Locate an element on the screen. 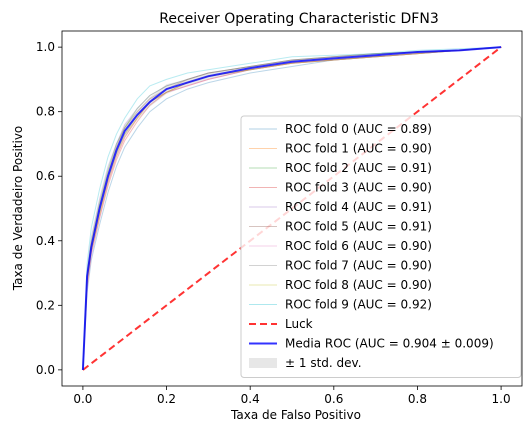  legend-label-7: ROC fold 7 (AUC = 0.90) is located at coordinates (358, 266).